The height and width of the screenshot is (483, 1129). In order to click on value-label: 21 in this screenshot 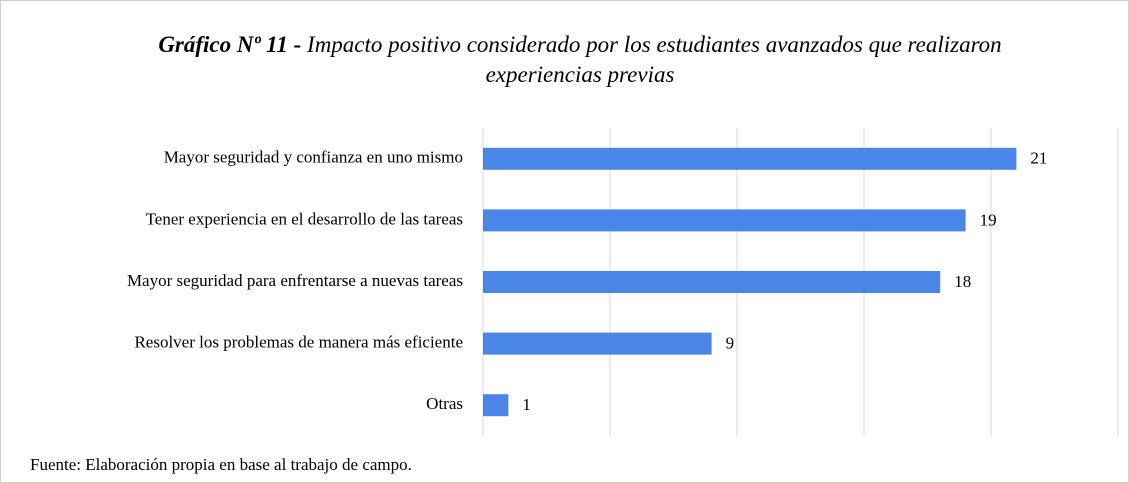, I will do `click(1038, 158)`.